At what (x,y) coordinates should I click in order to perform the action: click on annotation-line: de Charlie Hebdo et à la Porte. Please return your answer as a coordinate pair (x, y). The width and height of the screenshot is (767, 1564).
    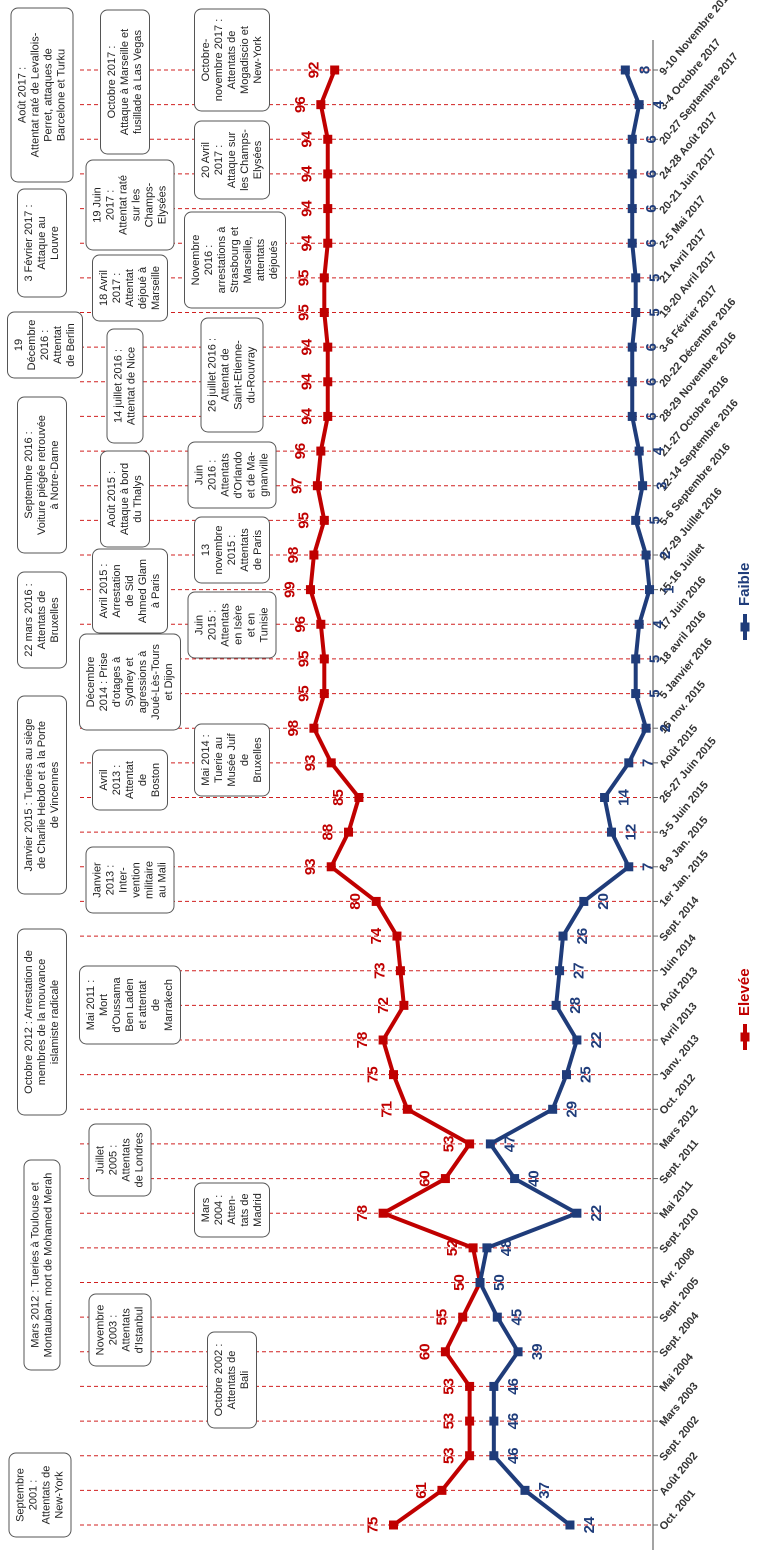
    Looking at the image, I should click on (42, 795).